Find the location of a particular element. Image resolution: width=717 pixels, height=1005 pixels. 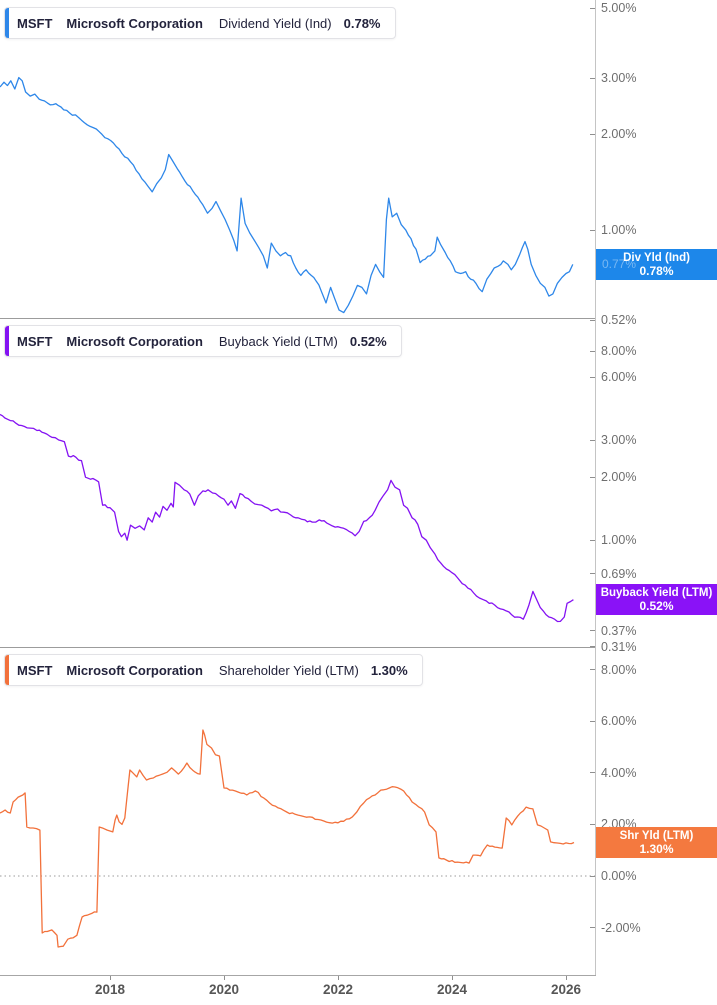

badge-value: 1.30% is located at coordinates (656, 848).